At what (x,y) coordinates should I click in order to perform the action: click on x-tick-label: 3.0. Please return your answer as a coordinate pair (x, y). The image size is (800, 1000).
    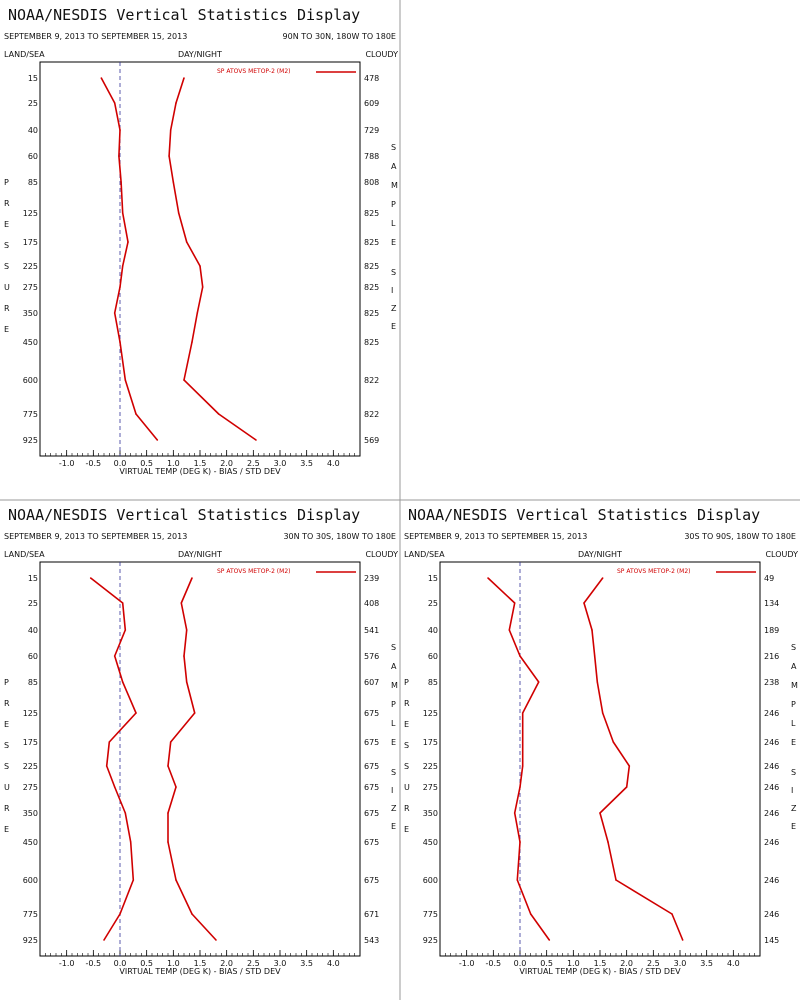
    Looking at the image, I should click on (280, 963).